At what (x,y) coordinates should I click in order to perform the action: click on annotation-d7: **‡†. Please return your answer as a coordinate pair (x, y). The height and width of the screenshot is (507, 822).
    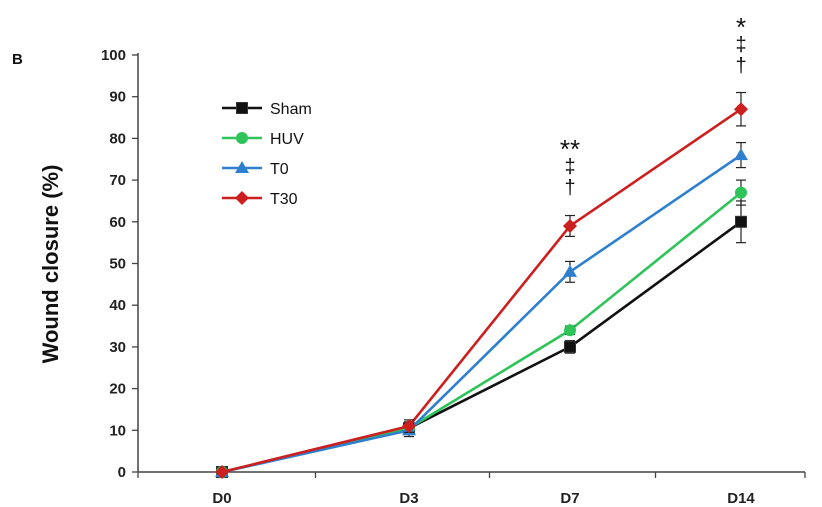
    Looking at the image, I should click on (570, 166).